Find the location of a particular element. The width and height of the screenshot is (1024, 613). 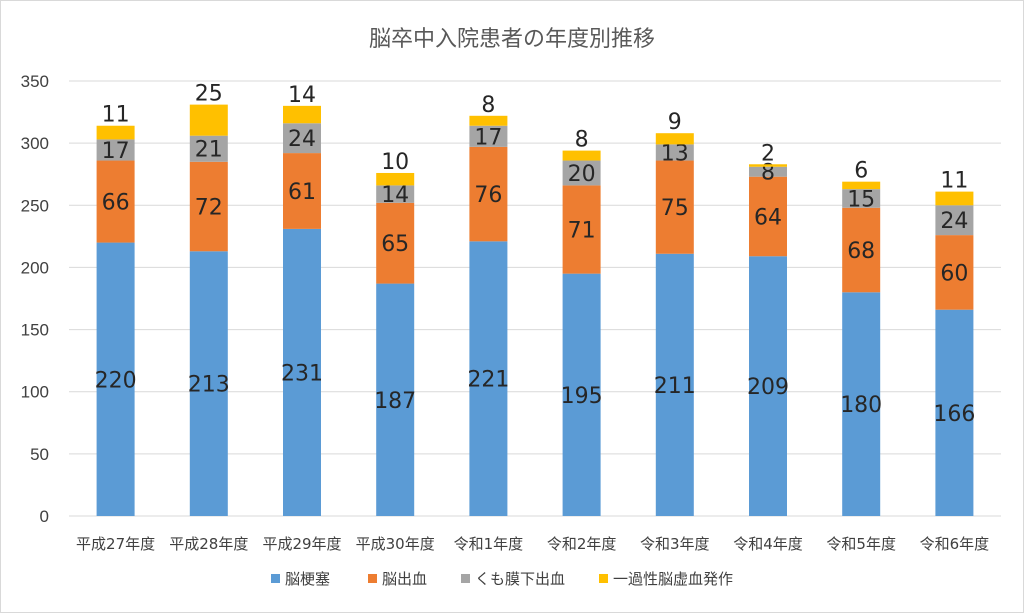

data-label: 61 is located at coordinates (302, 192).